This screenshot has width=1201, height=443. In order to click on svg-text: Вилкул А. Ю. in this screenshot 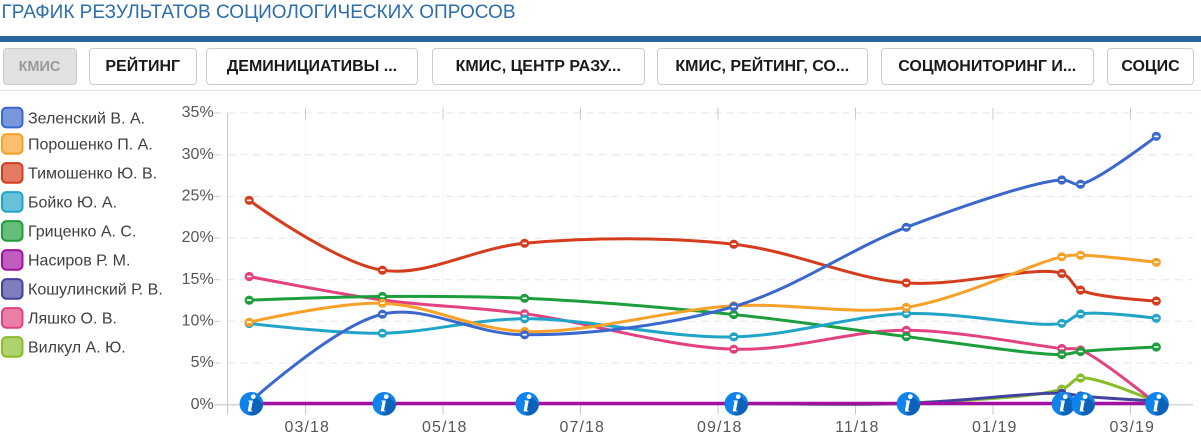, I will do `click(77, 348)`.